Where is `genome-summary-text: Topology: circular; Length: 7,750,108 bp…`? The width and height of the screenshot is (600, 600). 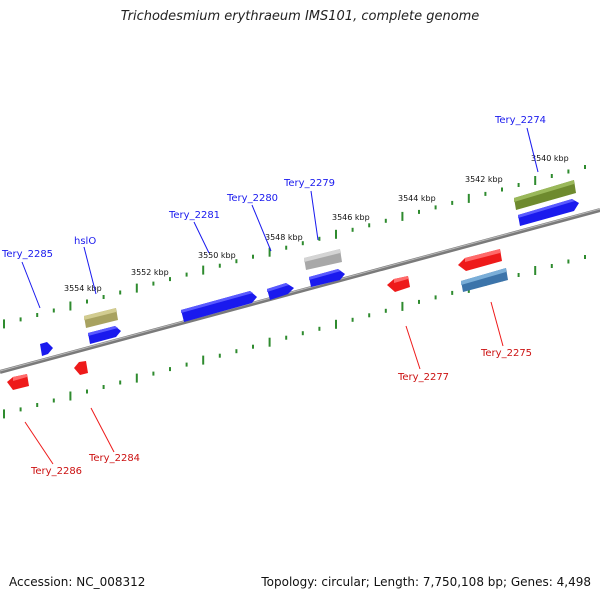 genome-summary-text: Topology: circular; Length: 7,750,108 bp… is located at coordinates (426, 582).